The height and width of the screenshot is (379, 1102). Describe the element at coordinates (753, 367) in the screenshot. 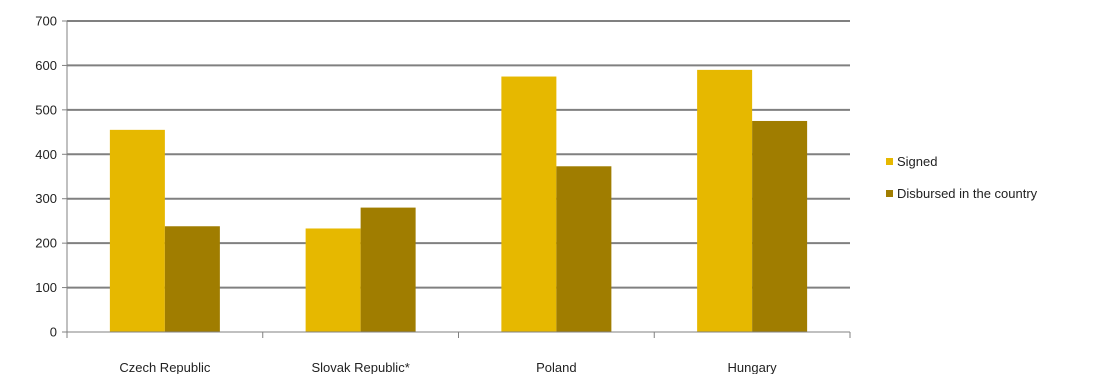

I see `x-category-label: Hungary` at that location.